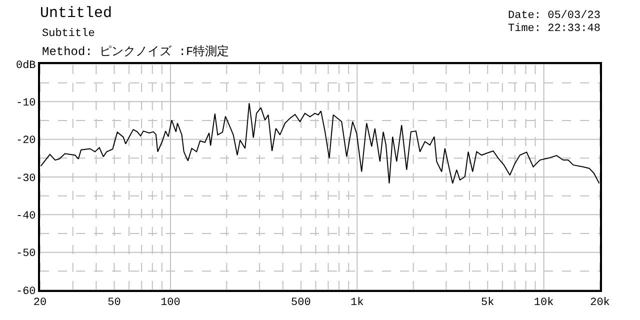 The width and height of the screenshot is (640, 320). What do you see at coordinates (554, 16) in the screenshot?
I see `text: Date: 05/03/23` at bounding box center [554, 16].